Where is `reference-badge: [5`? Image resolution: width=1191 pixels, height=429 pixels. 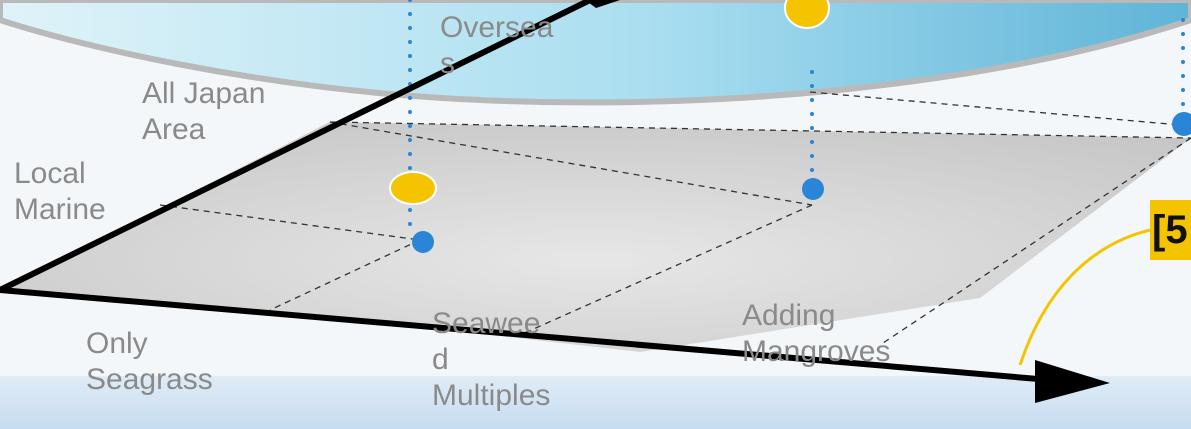 reference-badge: [5 is located at coordinates (1170, 230).